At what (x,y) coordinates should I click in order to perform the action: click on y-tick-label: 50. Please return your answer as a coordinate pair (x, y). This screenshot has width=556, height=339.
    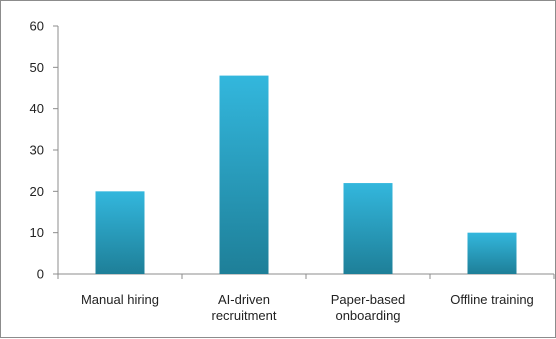
    Looking at the image, I should click on (37, 67).